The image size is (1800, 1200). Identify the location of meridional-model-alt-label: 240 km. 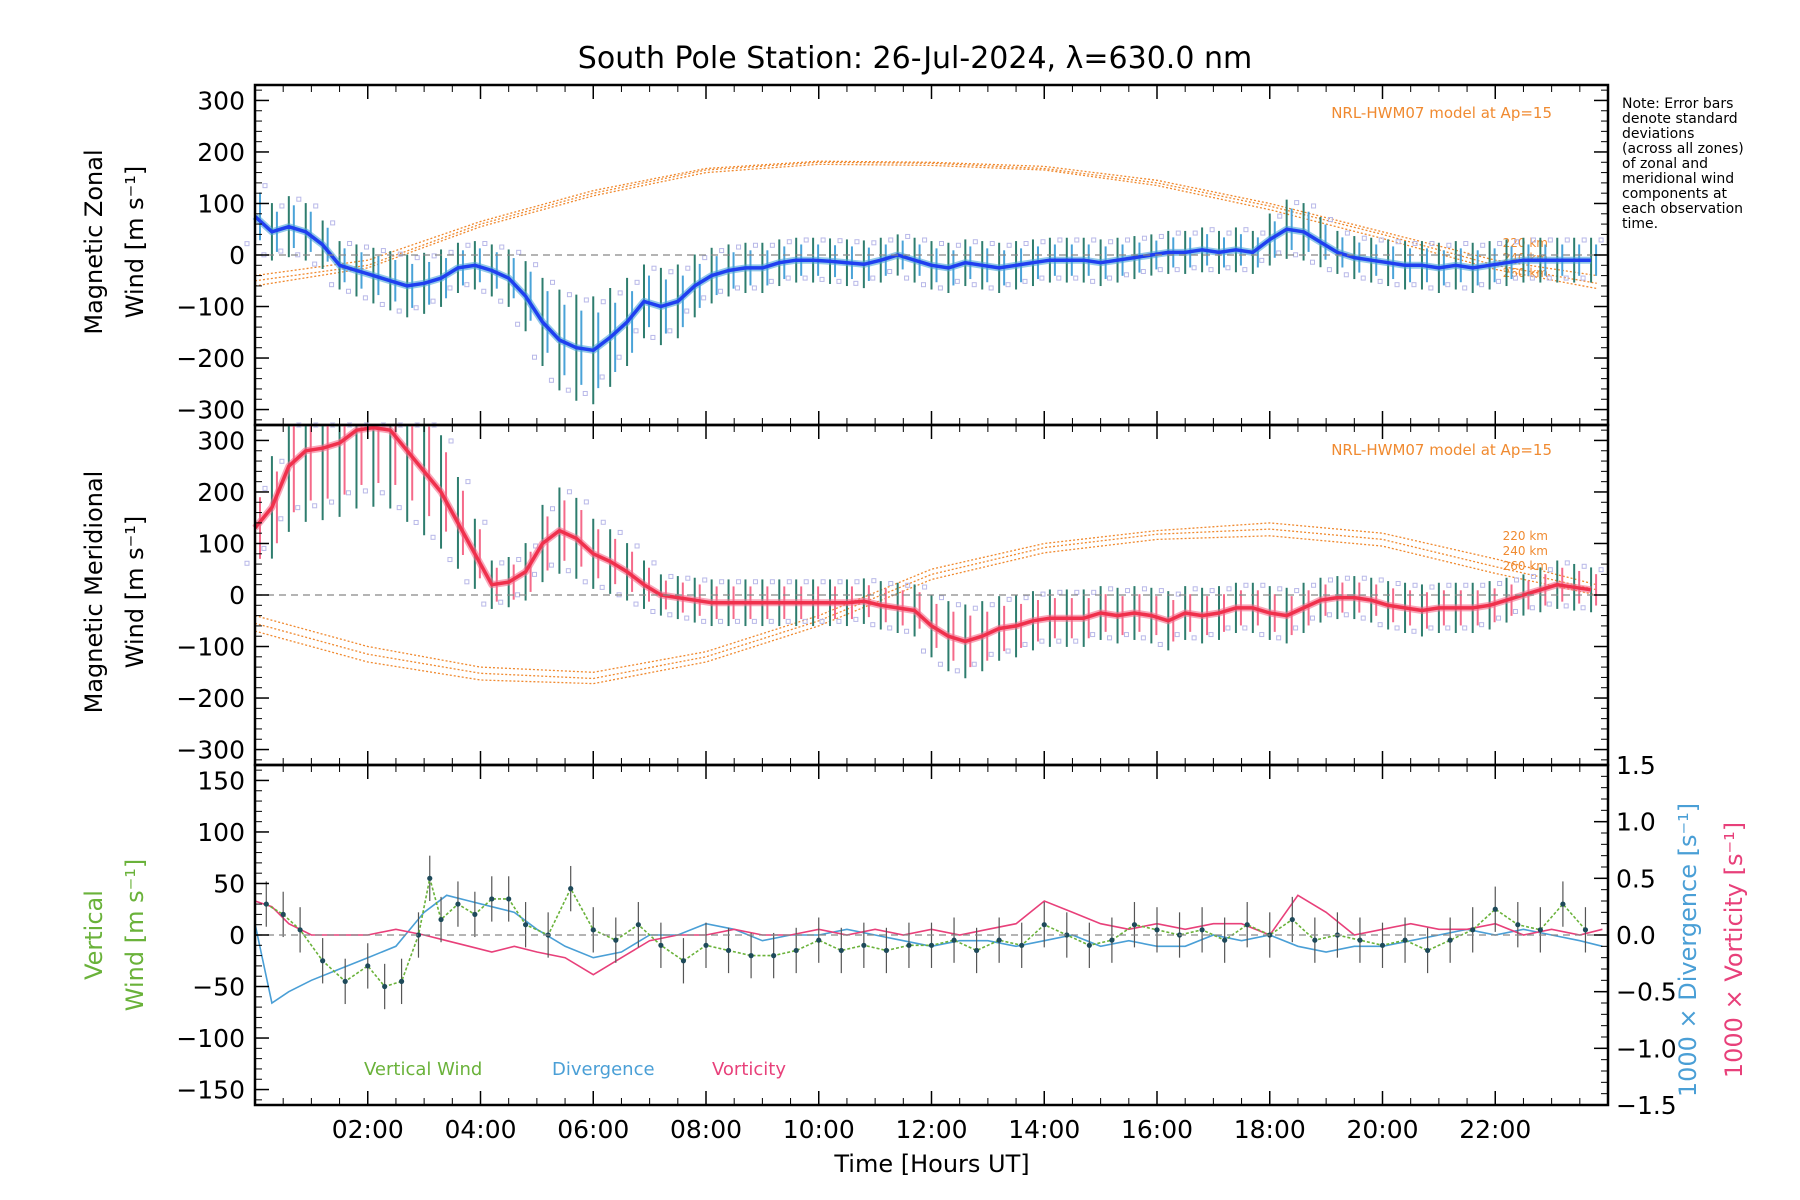
(1525, 551).